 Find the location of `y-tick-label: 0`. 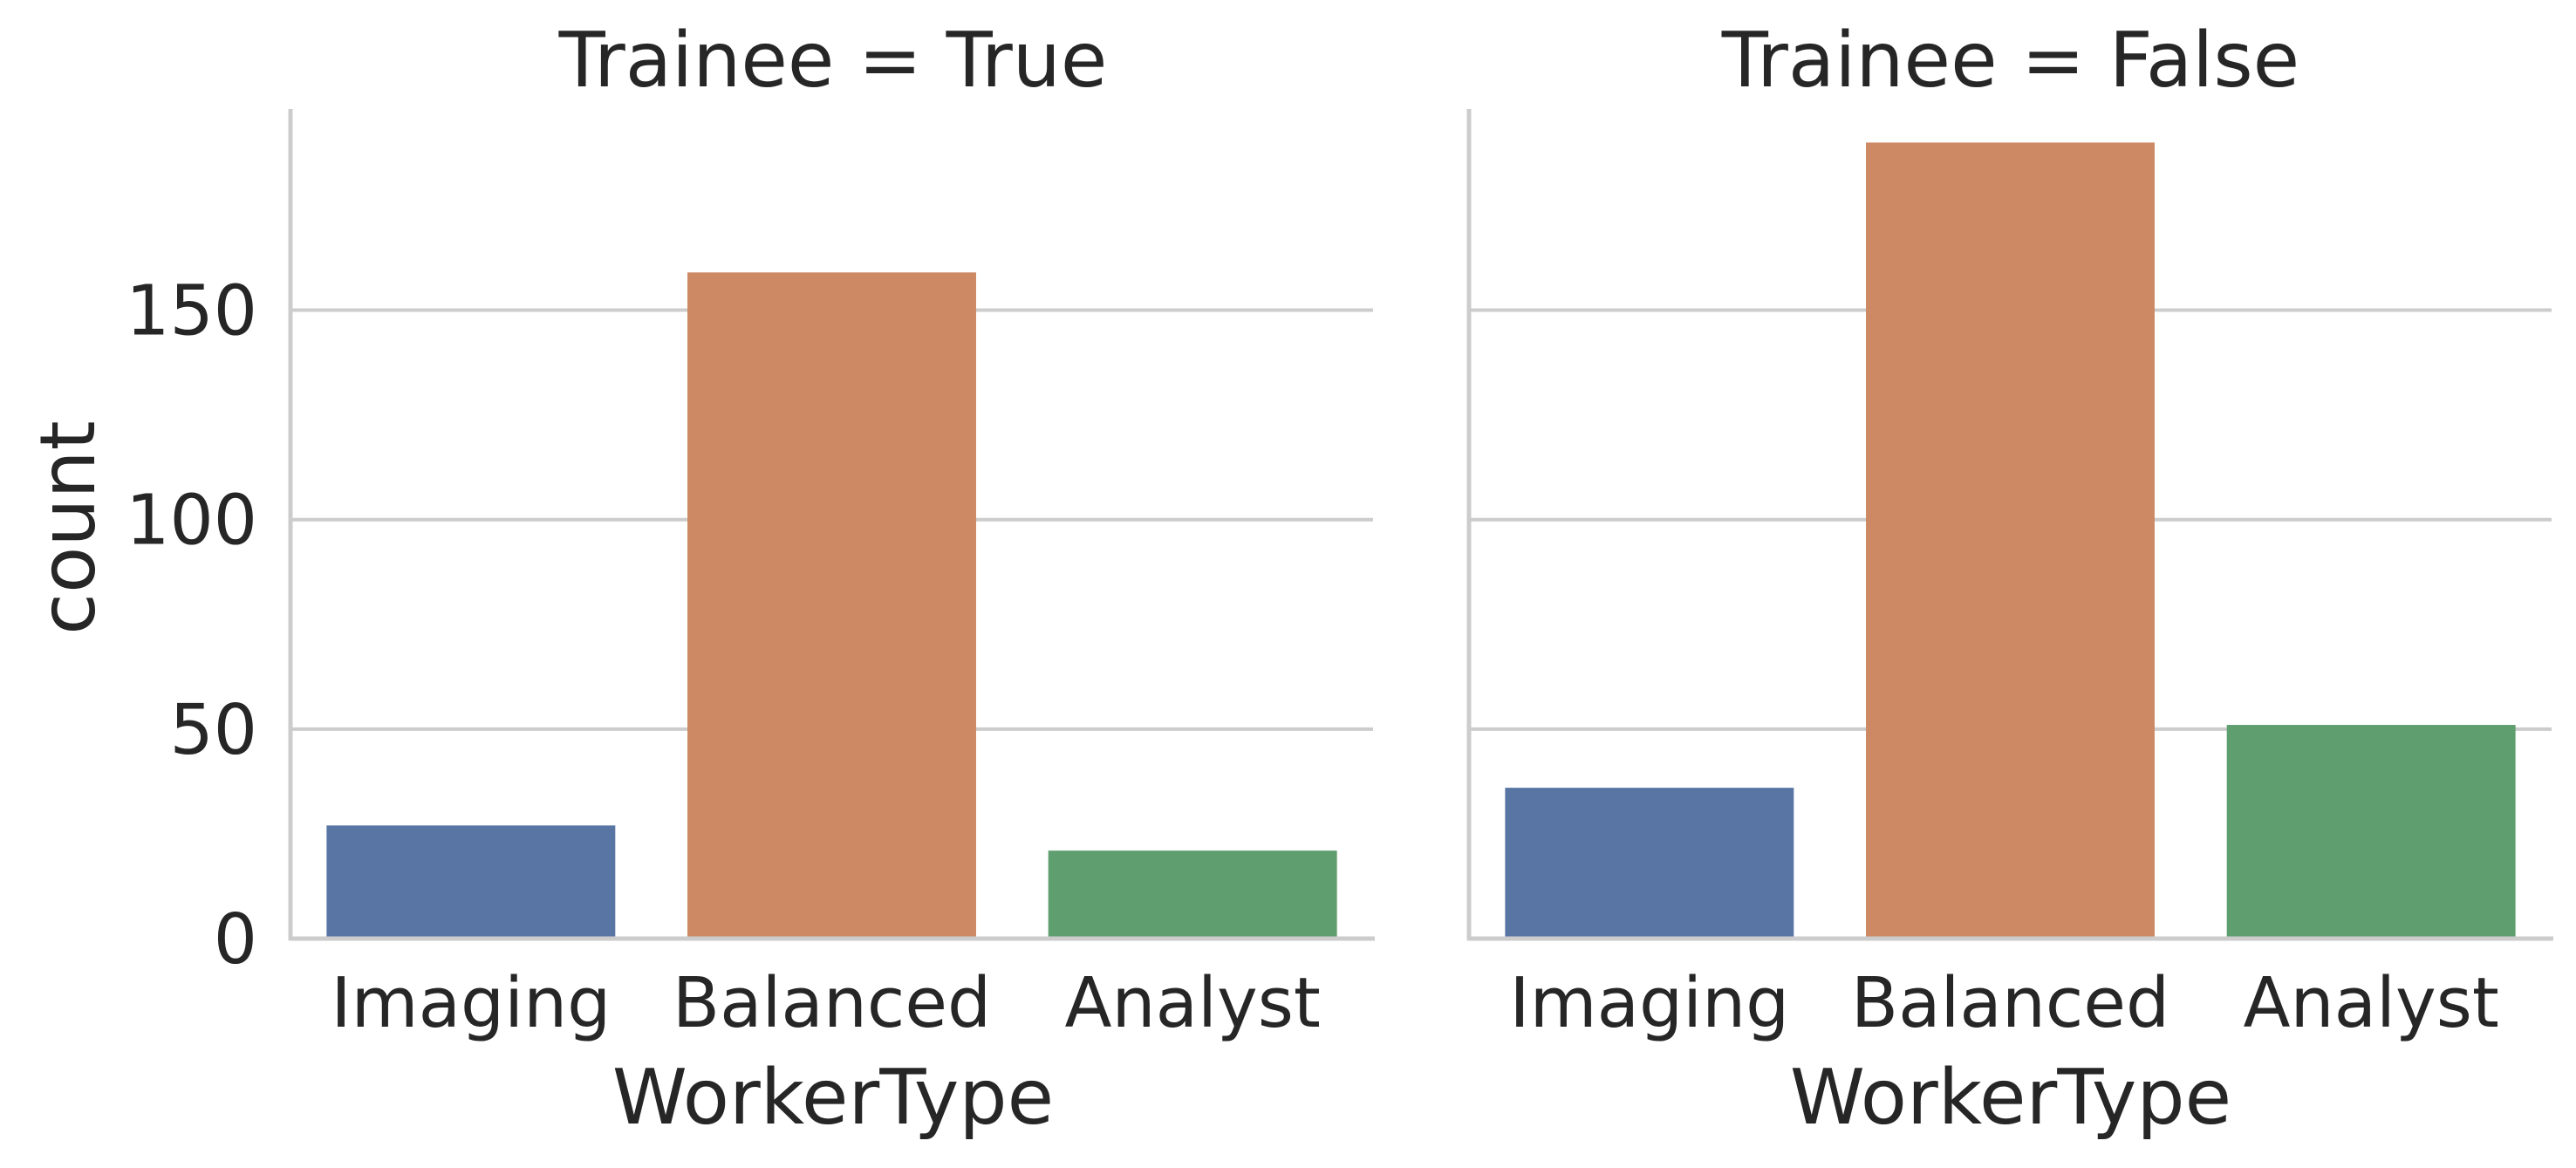

y-tick-label: 0 is located at coordinates (236, 939).